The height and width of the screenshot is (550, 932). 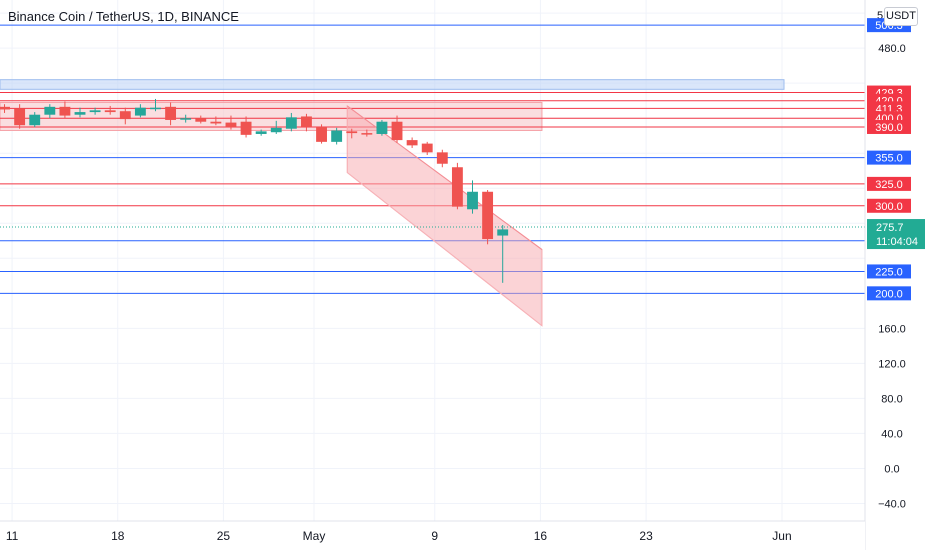 I want to click on level-label: 325.0, so click(x=889, y=185).